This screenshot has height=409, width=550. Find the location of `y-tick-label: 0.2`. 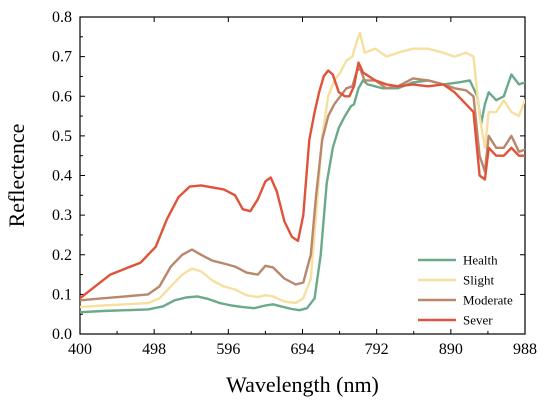

y-tick-label: 0.2 is located at coordinates (62, 255).